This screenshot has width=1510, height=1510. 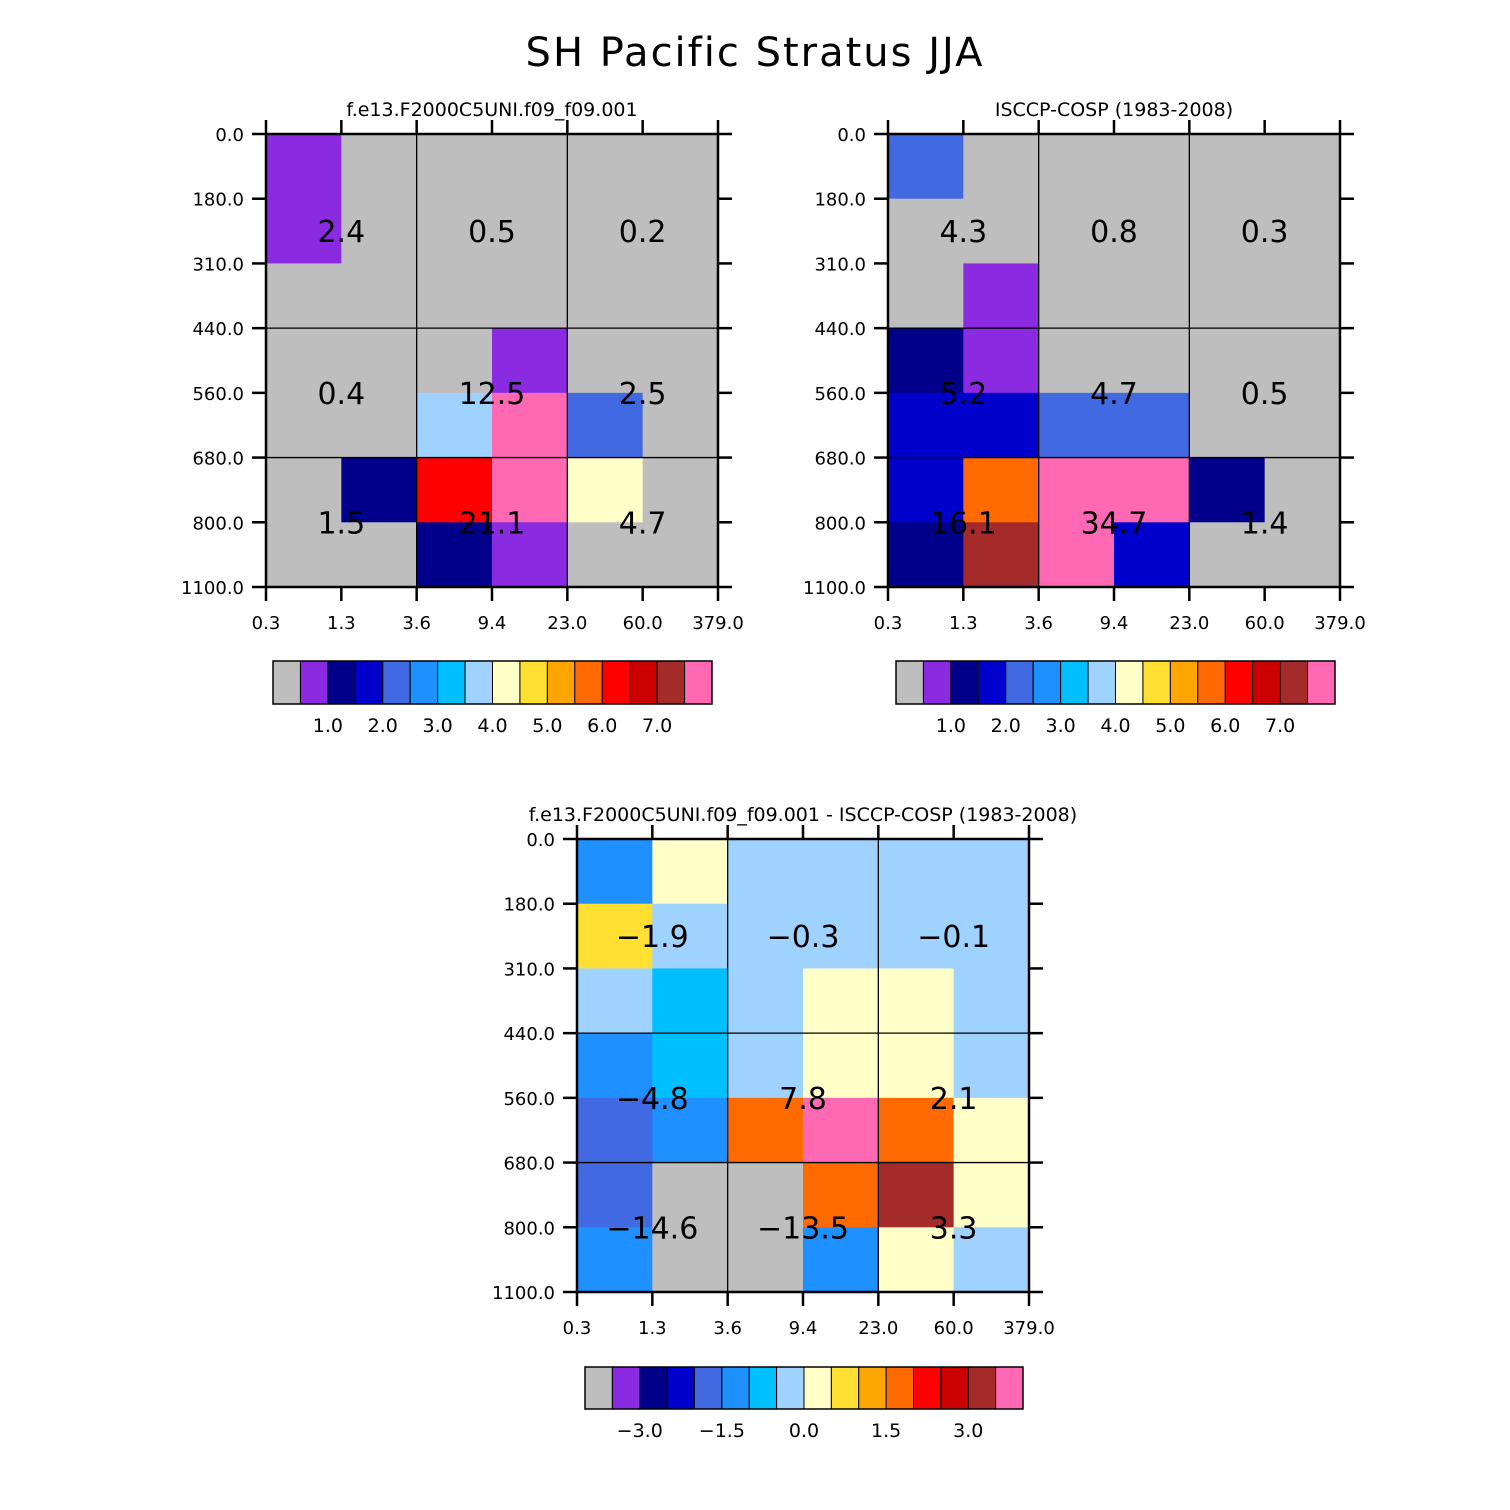 I want to click on group-value-label: 0.3, so click(x=1265, y=232).